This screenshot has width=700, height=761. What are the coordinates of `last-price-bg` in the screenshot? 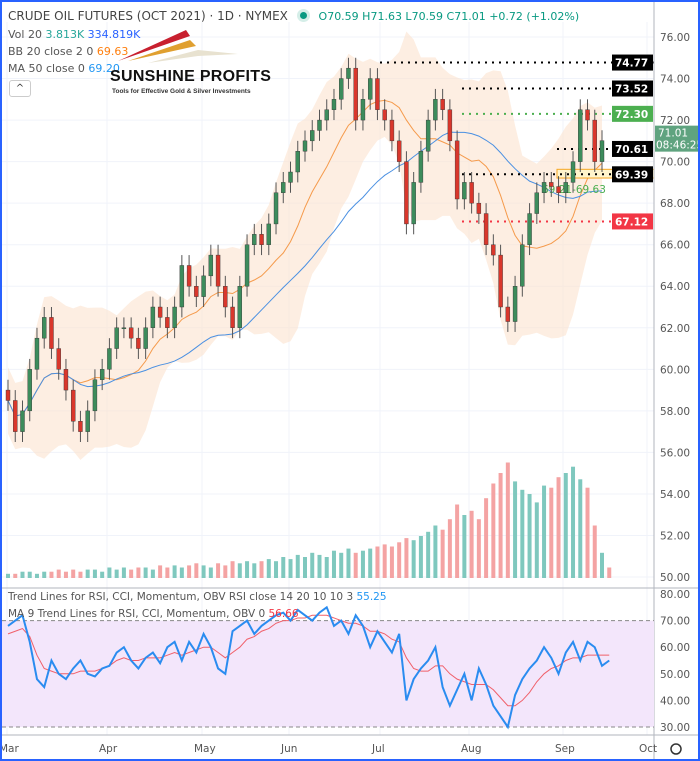 It's located at (676, 138).